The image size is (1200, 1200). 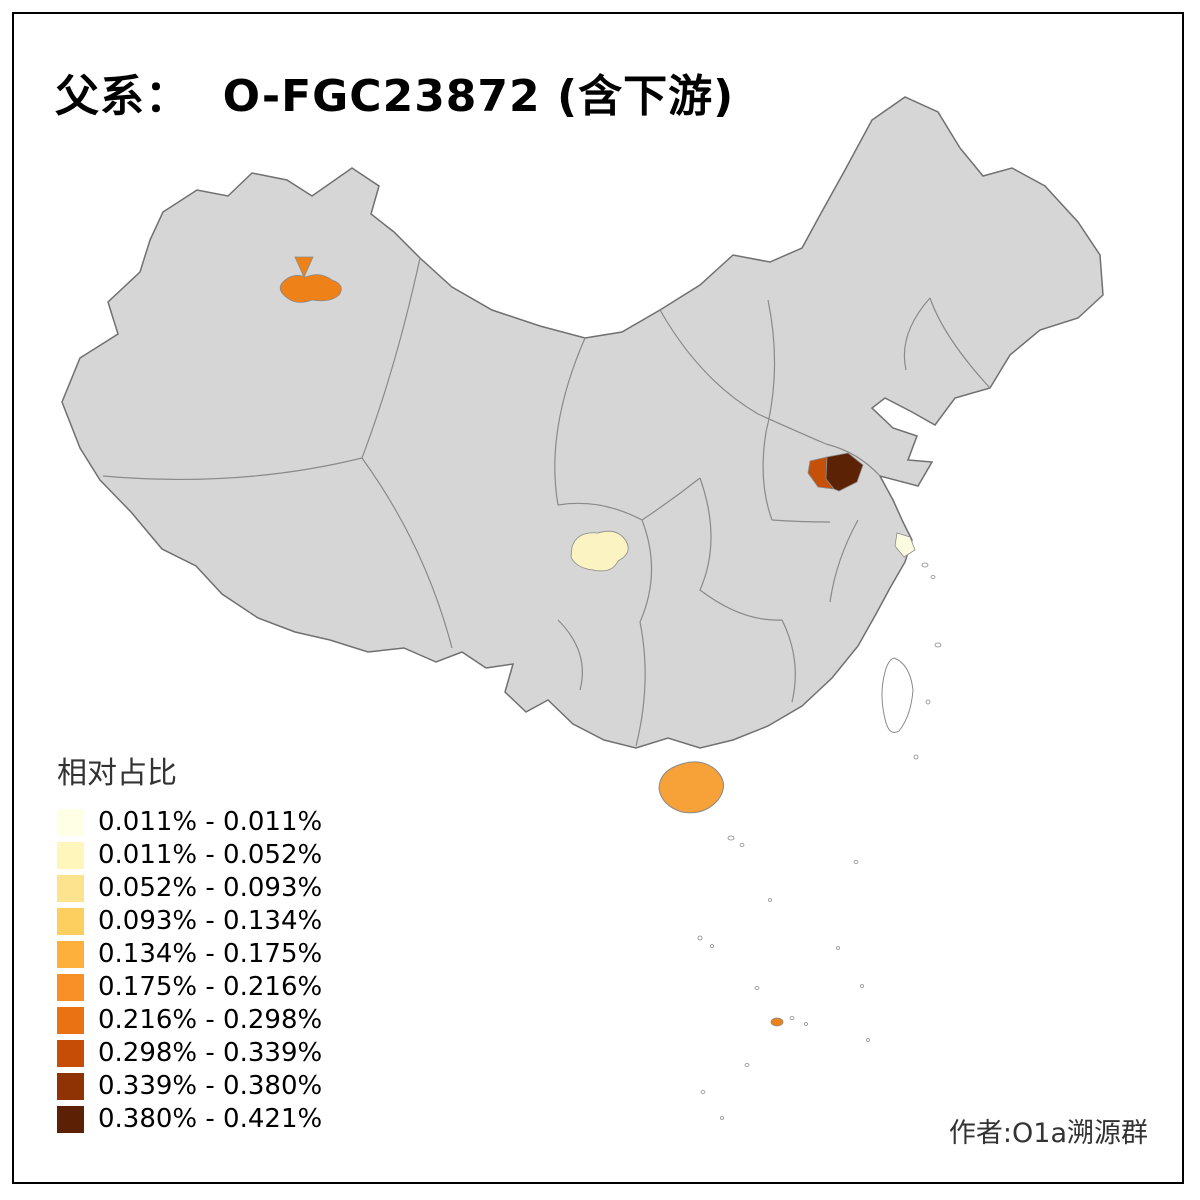 What do you see at coordinates (844, 472) in the screenshot?
I see `region-jiangsu-dark` at bounding box center [844, 472].